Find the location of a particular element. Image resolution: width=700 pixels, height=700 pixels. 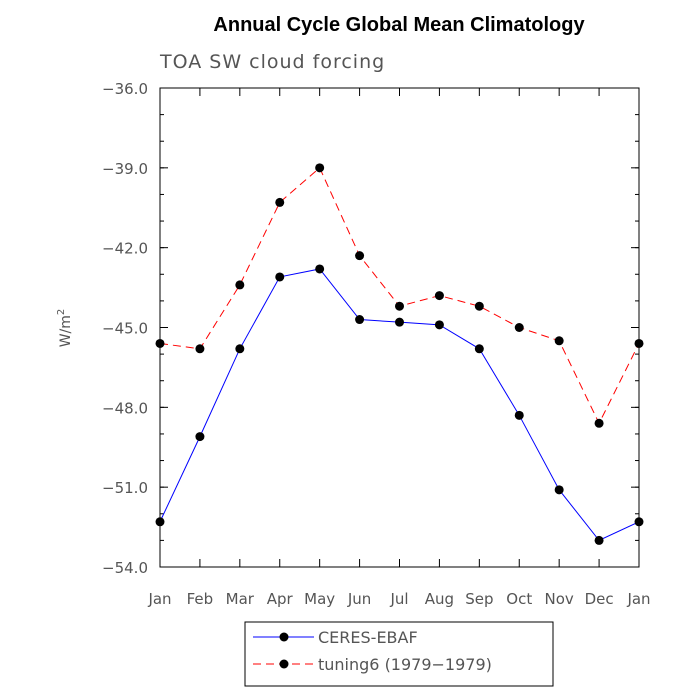

x-tick-label: Dec is located at coordinates (599, 599).